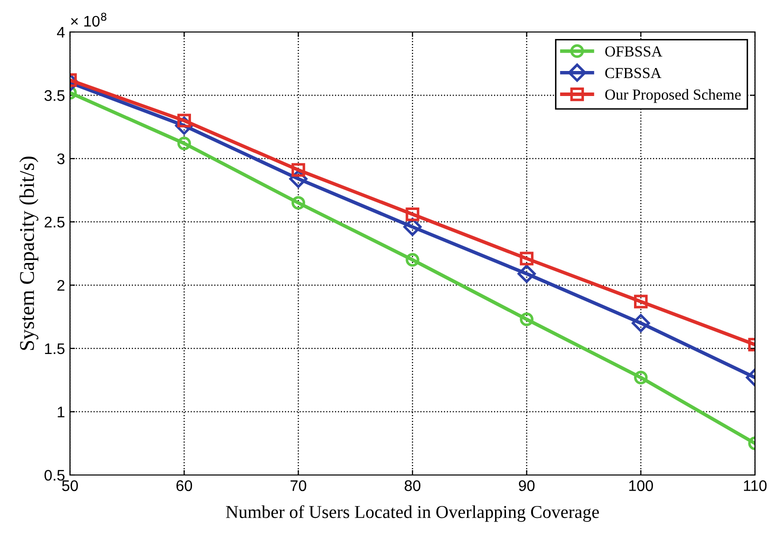  Describe the element at coordinates (412, 513) in the screenshot. I see `x-axis-title: Number of Users Located in Overlapping Coverage` at that location.